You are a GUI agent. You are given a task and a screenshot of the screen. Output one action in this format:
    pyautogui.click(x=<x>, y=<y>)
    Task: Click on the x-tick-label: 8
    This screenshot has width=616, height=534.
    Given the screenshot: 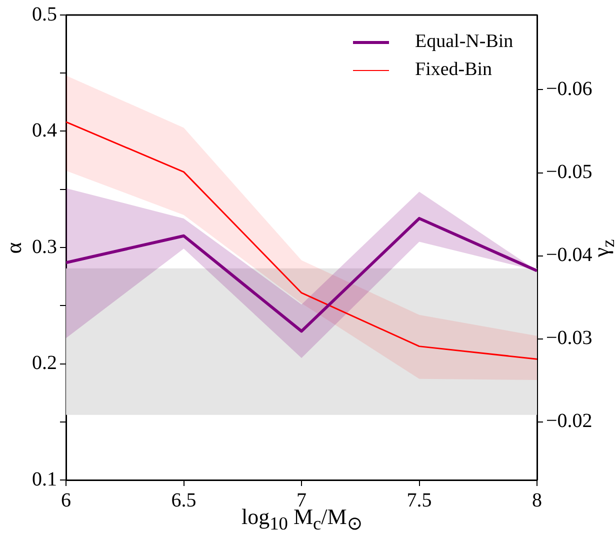 What is the action you would take?
    pyautogui.click(x=537, y=500)
    